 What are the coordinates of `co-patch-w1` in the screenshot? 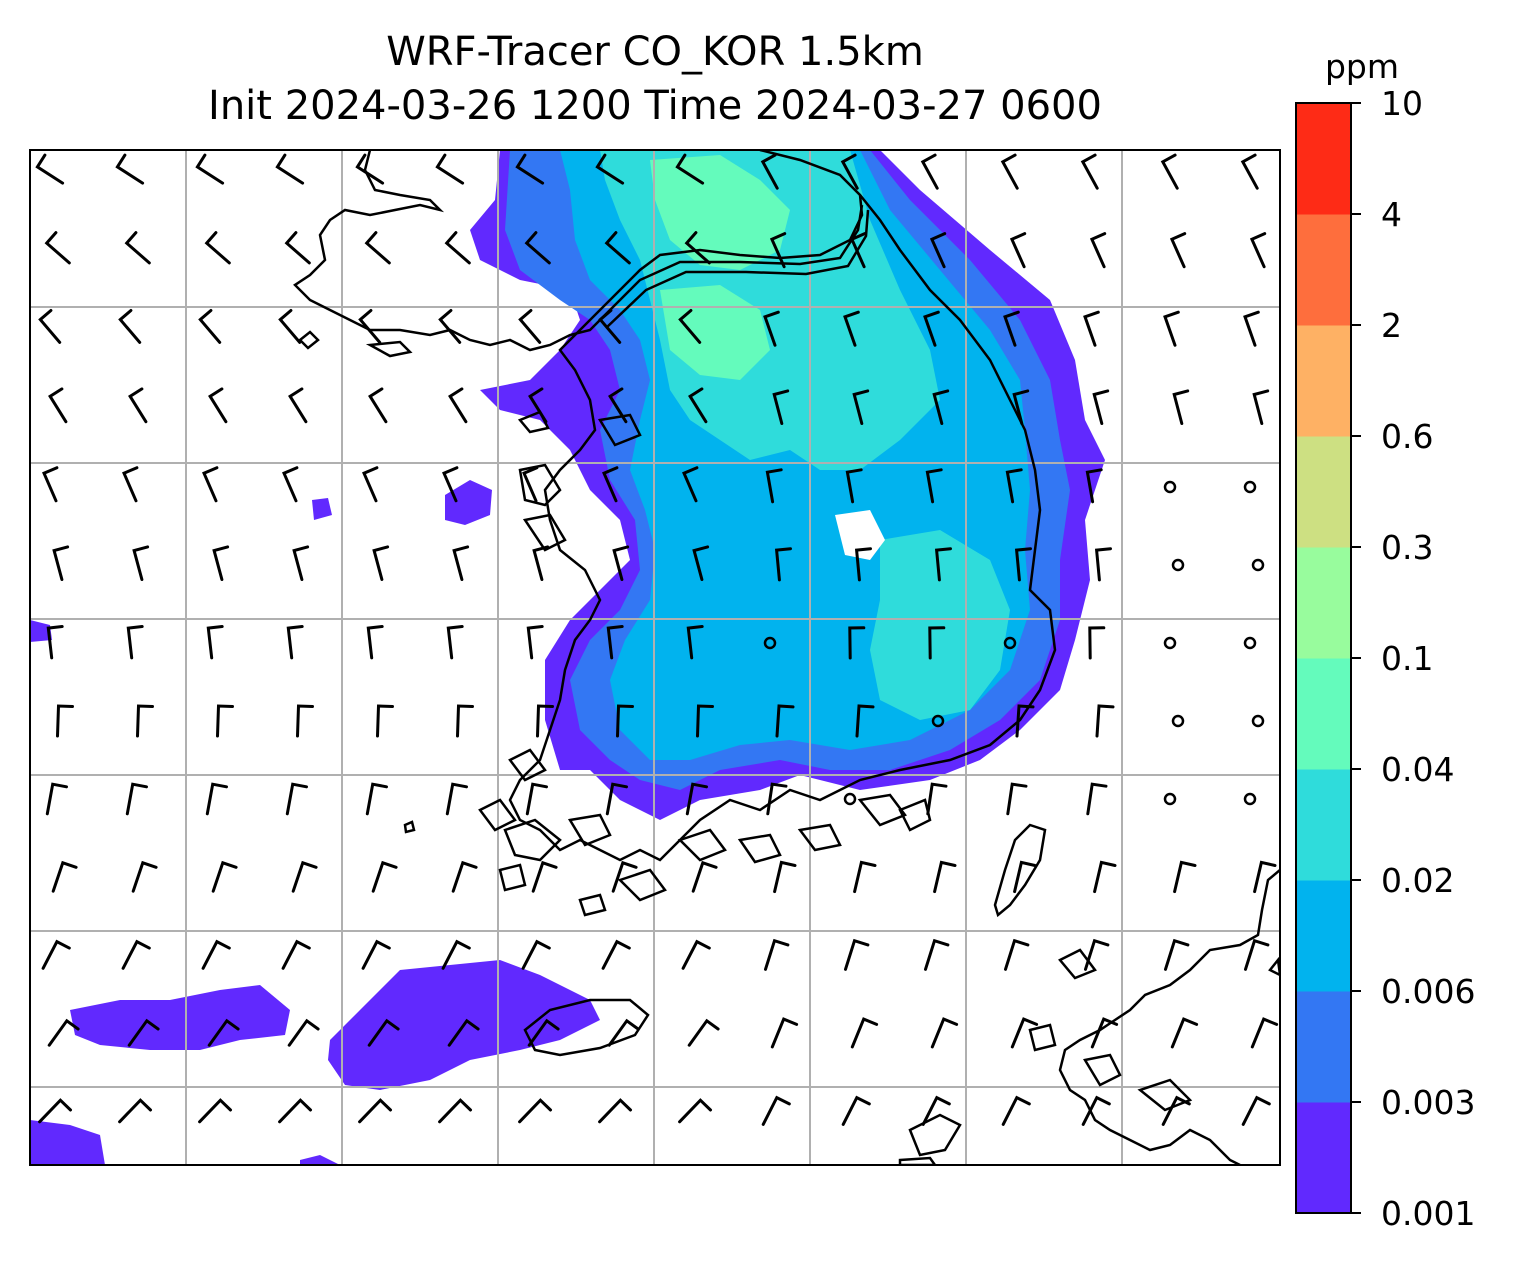 It's located at (468, 502).